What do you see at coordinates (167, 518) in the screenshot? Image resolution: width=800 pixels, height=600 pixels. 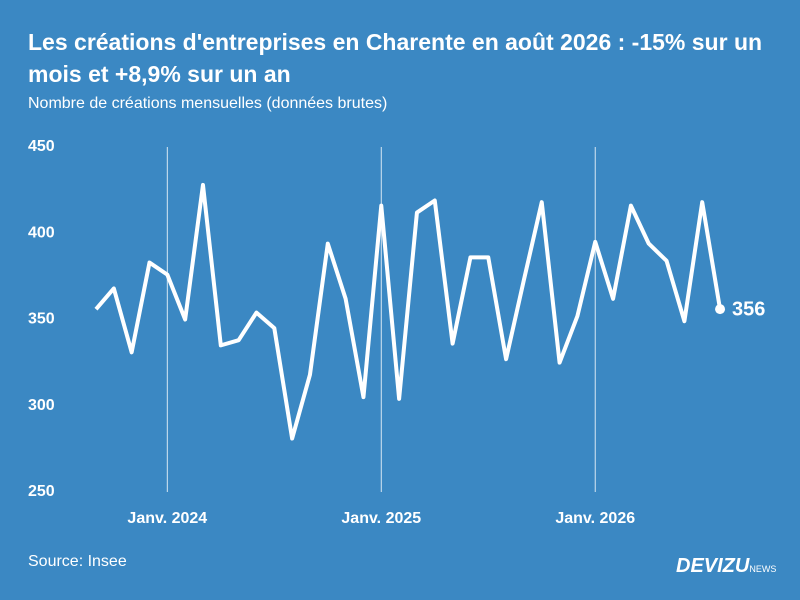 I see `x-tick-label: Janv. 2024` at bounding box center [167, 518].